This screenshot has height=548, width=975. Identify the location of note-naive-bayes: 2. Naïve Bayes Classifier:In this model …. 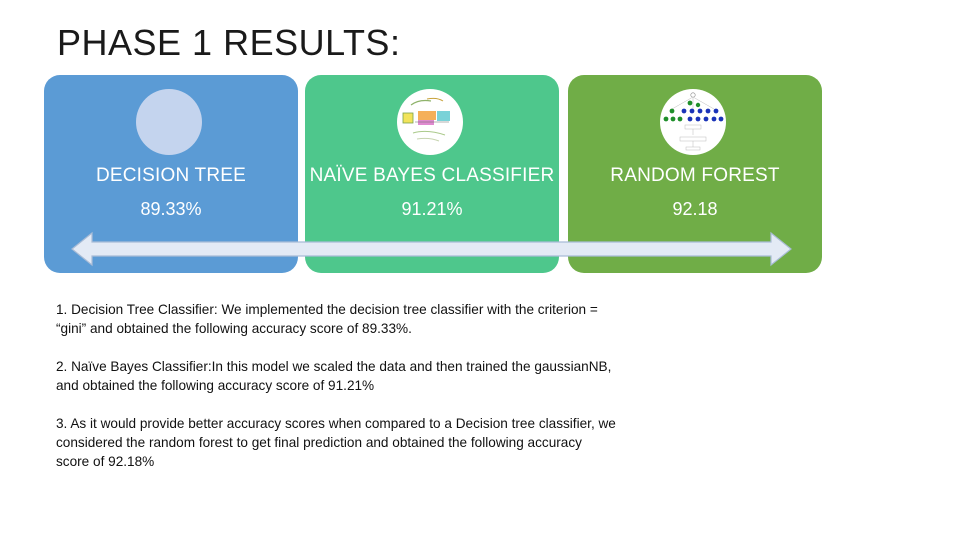
(334, 376).